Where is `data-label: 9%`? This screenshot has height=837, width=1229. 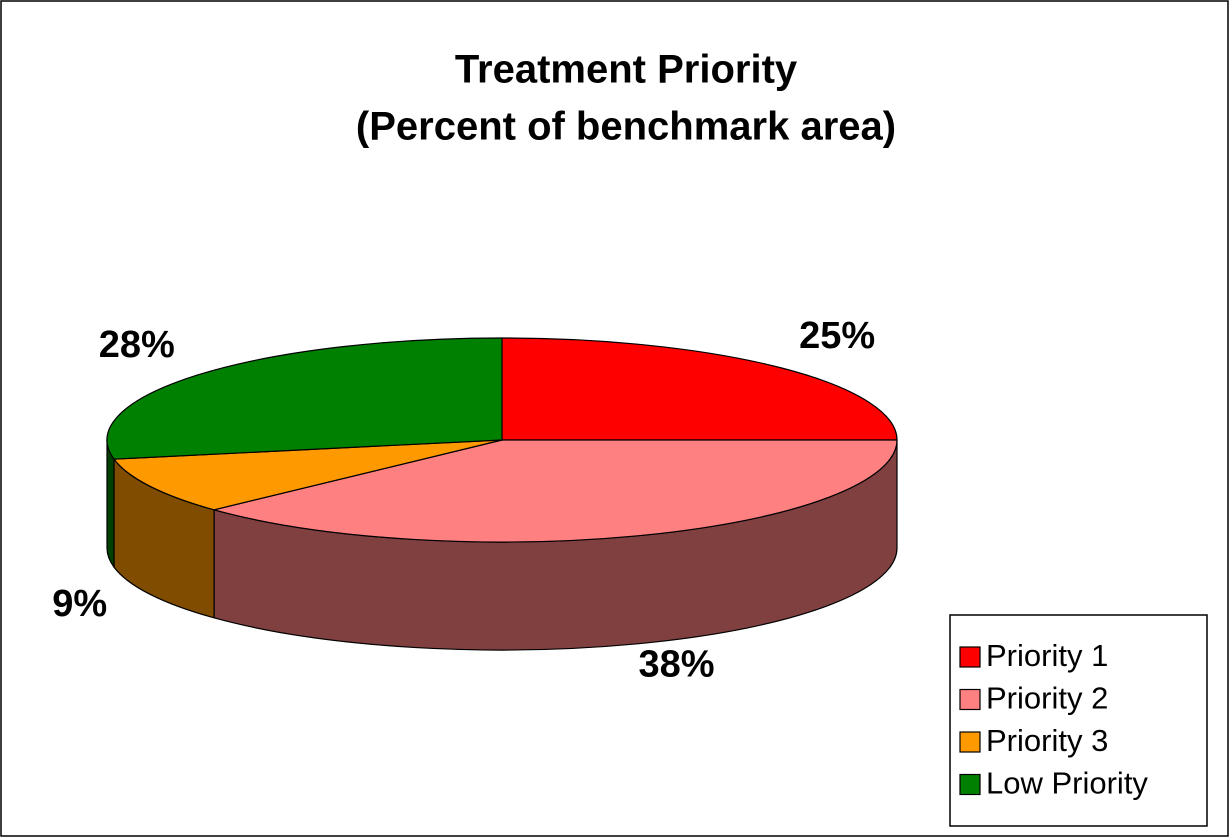
data-label: 9% is located at coordinates (79, 604).